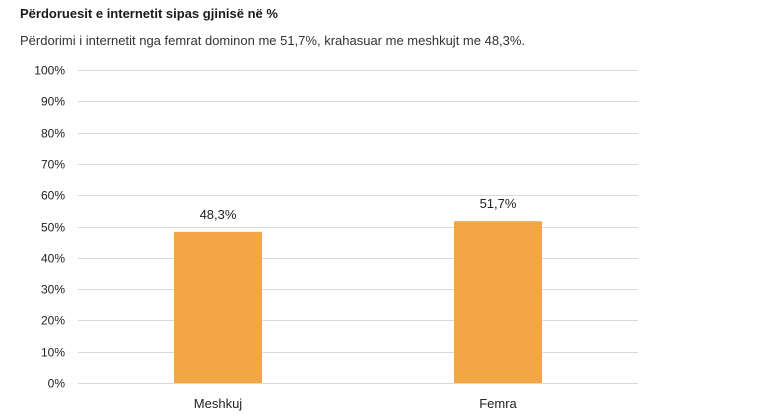 Image resolution: width=761 pixels, height=417 pixels. What do you see at coordinates (53, 353) in the screenshot?
I see `y-tick-label: 10%` at bounding box center [53, 353].